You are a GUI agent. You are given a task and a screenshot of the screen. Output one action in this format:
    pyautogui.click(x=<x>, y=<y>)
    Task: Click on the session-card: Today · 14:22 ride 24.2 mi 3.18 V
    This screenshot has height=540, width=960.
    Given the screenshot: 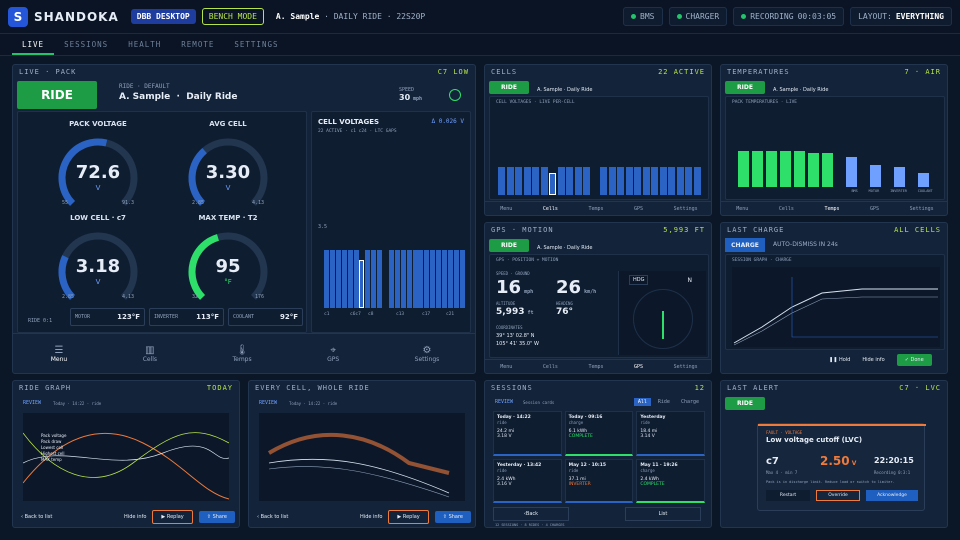 What is the action you would take?
    pyautogui.click(x=527, y=433)
    